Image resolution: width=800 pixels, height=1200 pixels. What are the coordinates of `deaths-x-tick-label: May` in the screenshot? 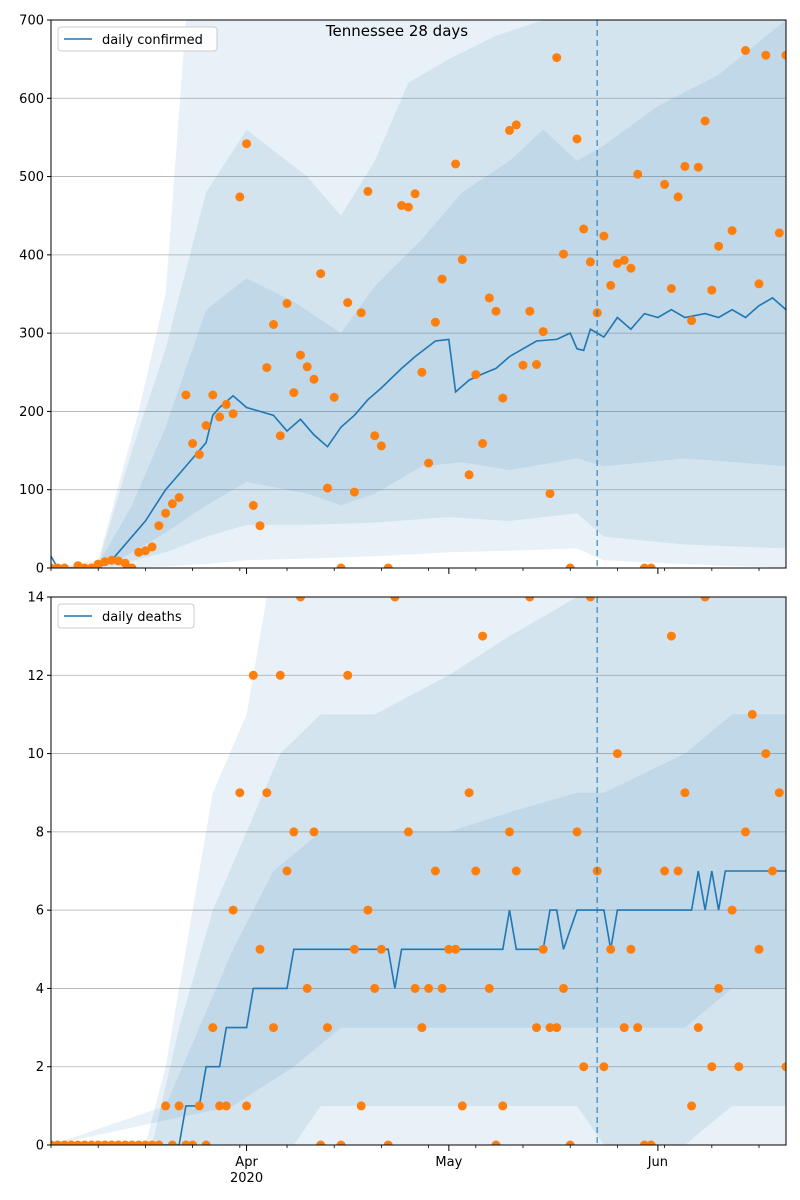 It's located at (448, 1162).